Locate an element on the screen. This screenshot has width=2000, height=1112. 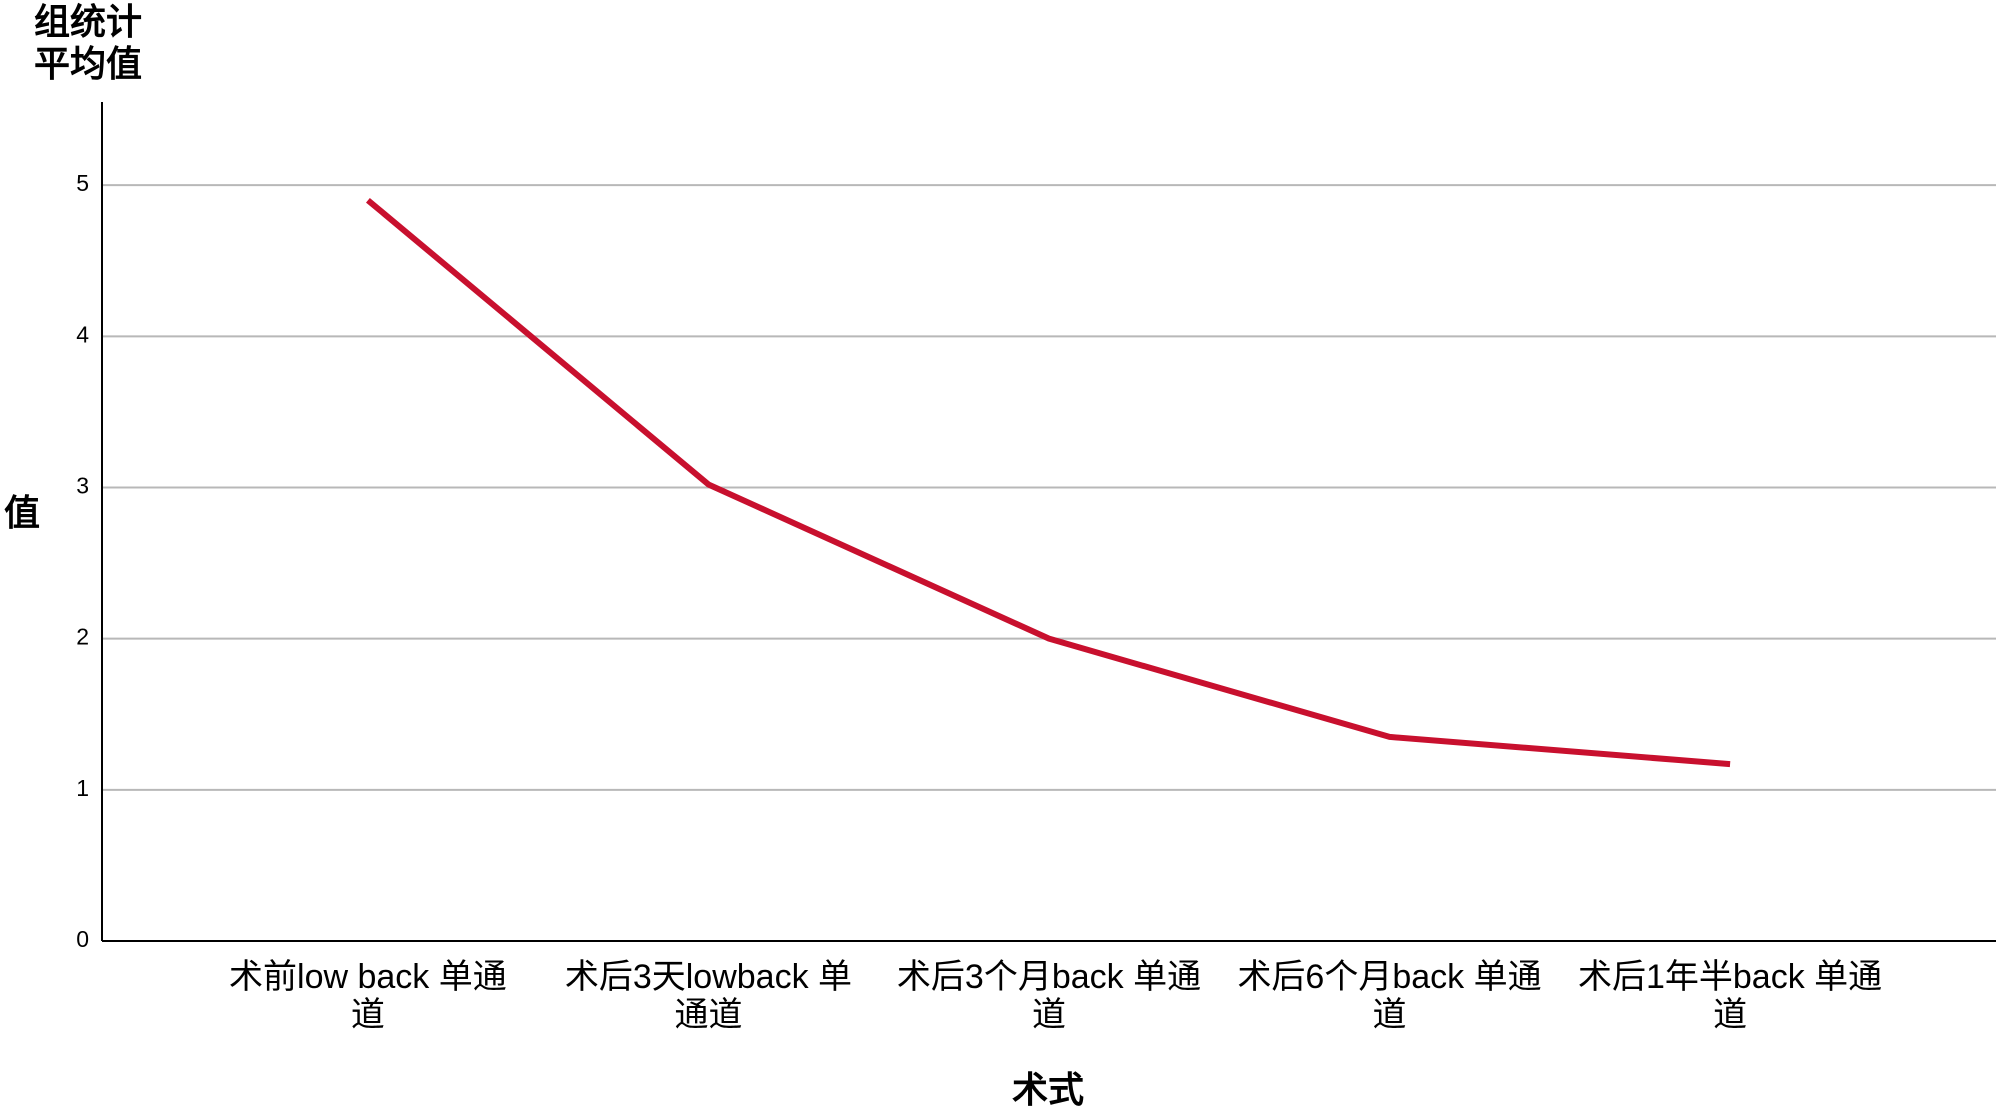
y-tick-label: 2 is located at coordinates (82, 637).